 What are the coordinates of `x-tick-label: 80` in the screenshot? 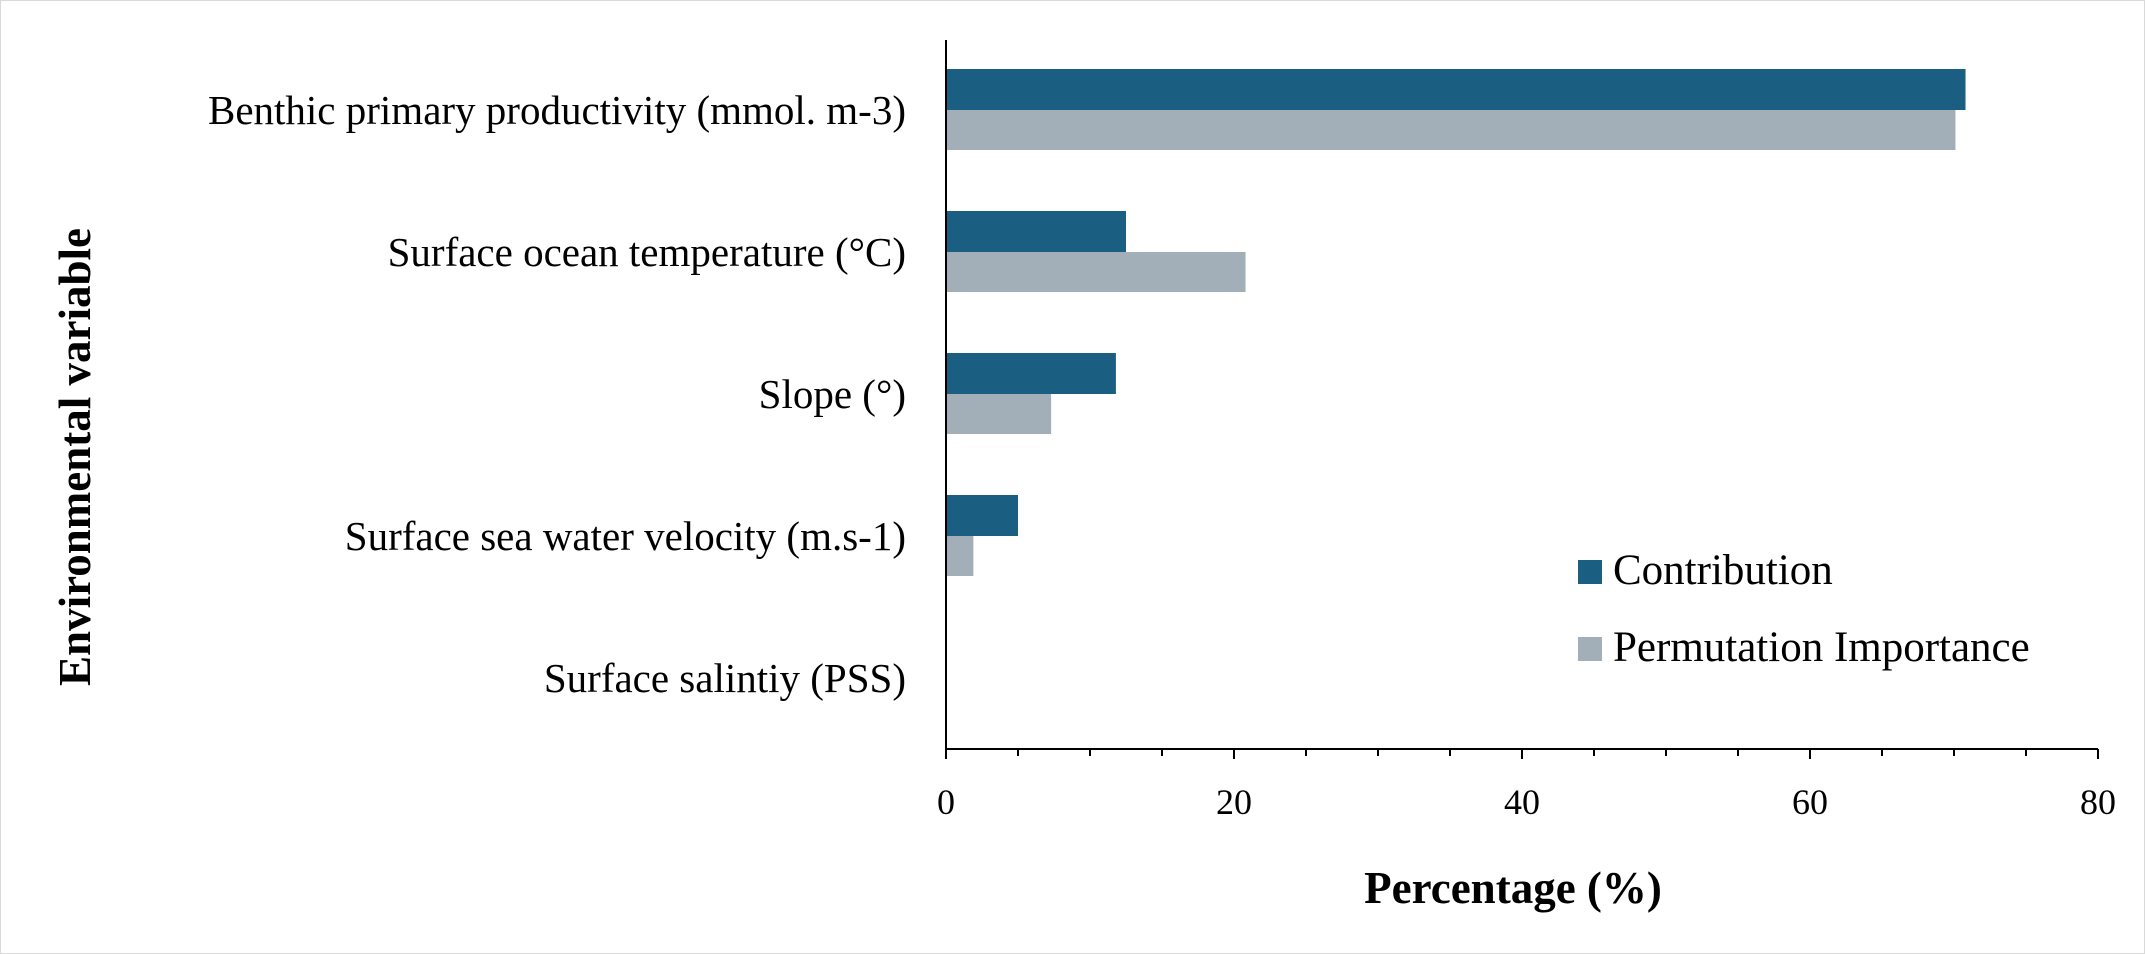 It's located at (2098, 802).